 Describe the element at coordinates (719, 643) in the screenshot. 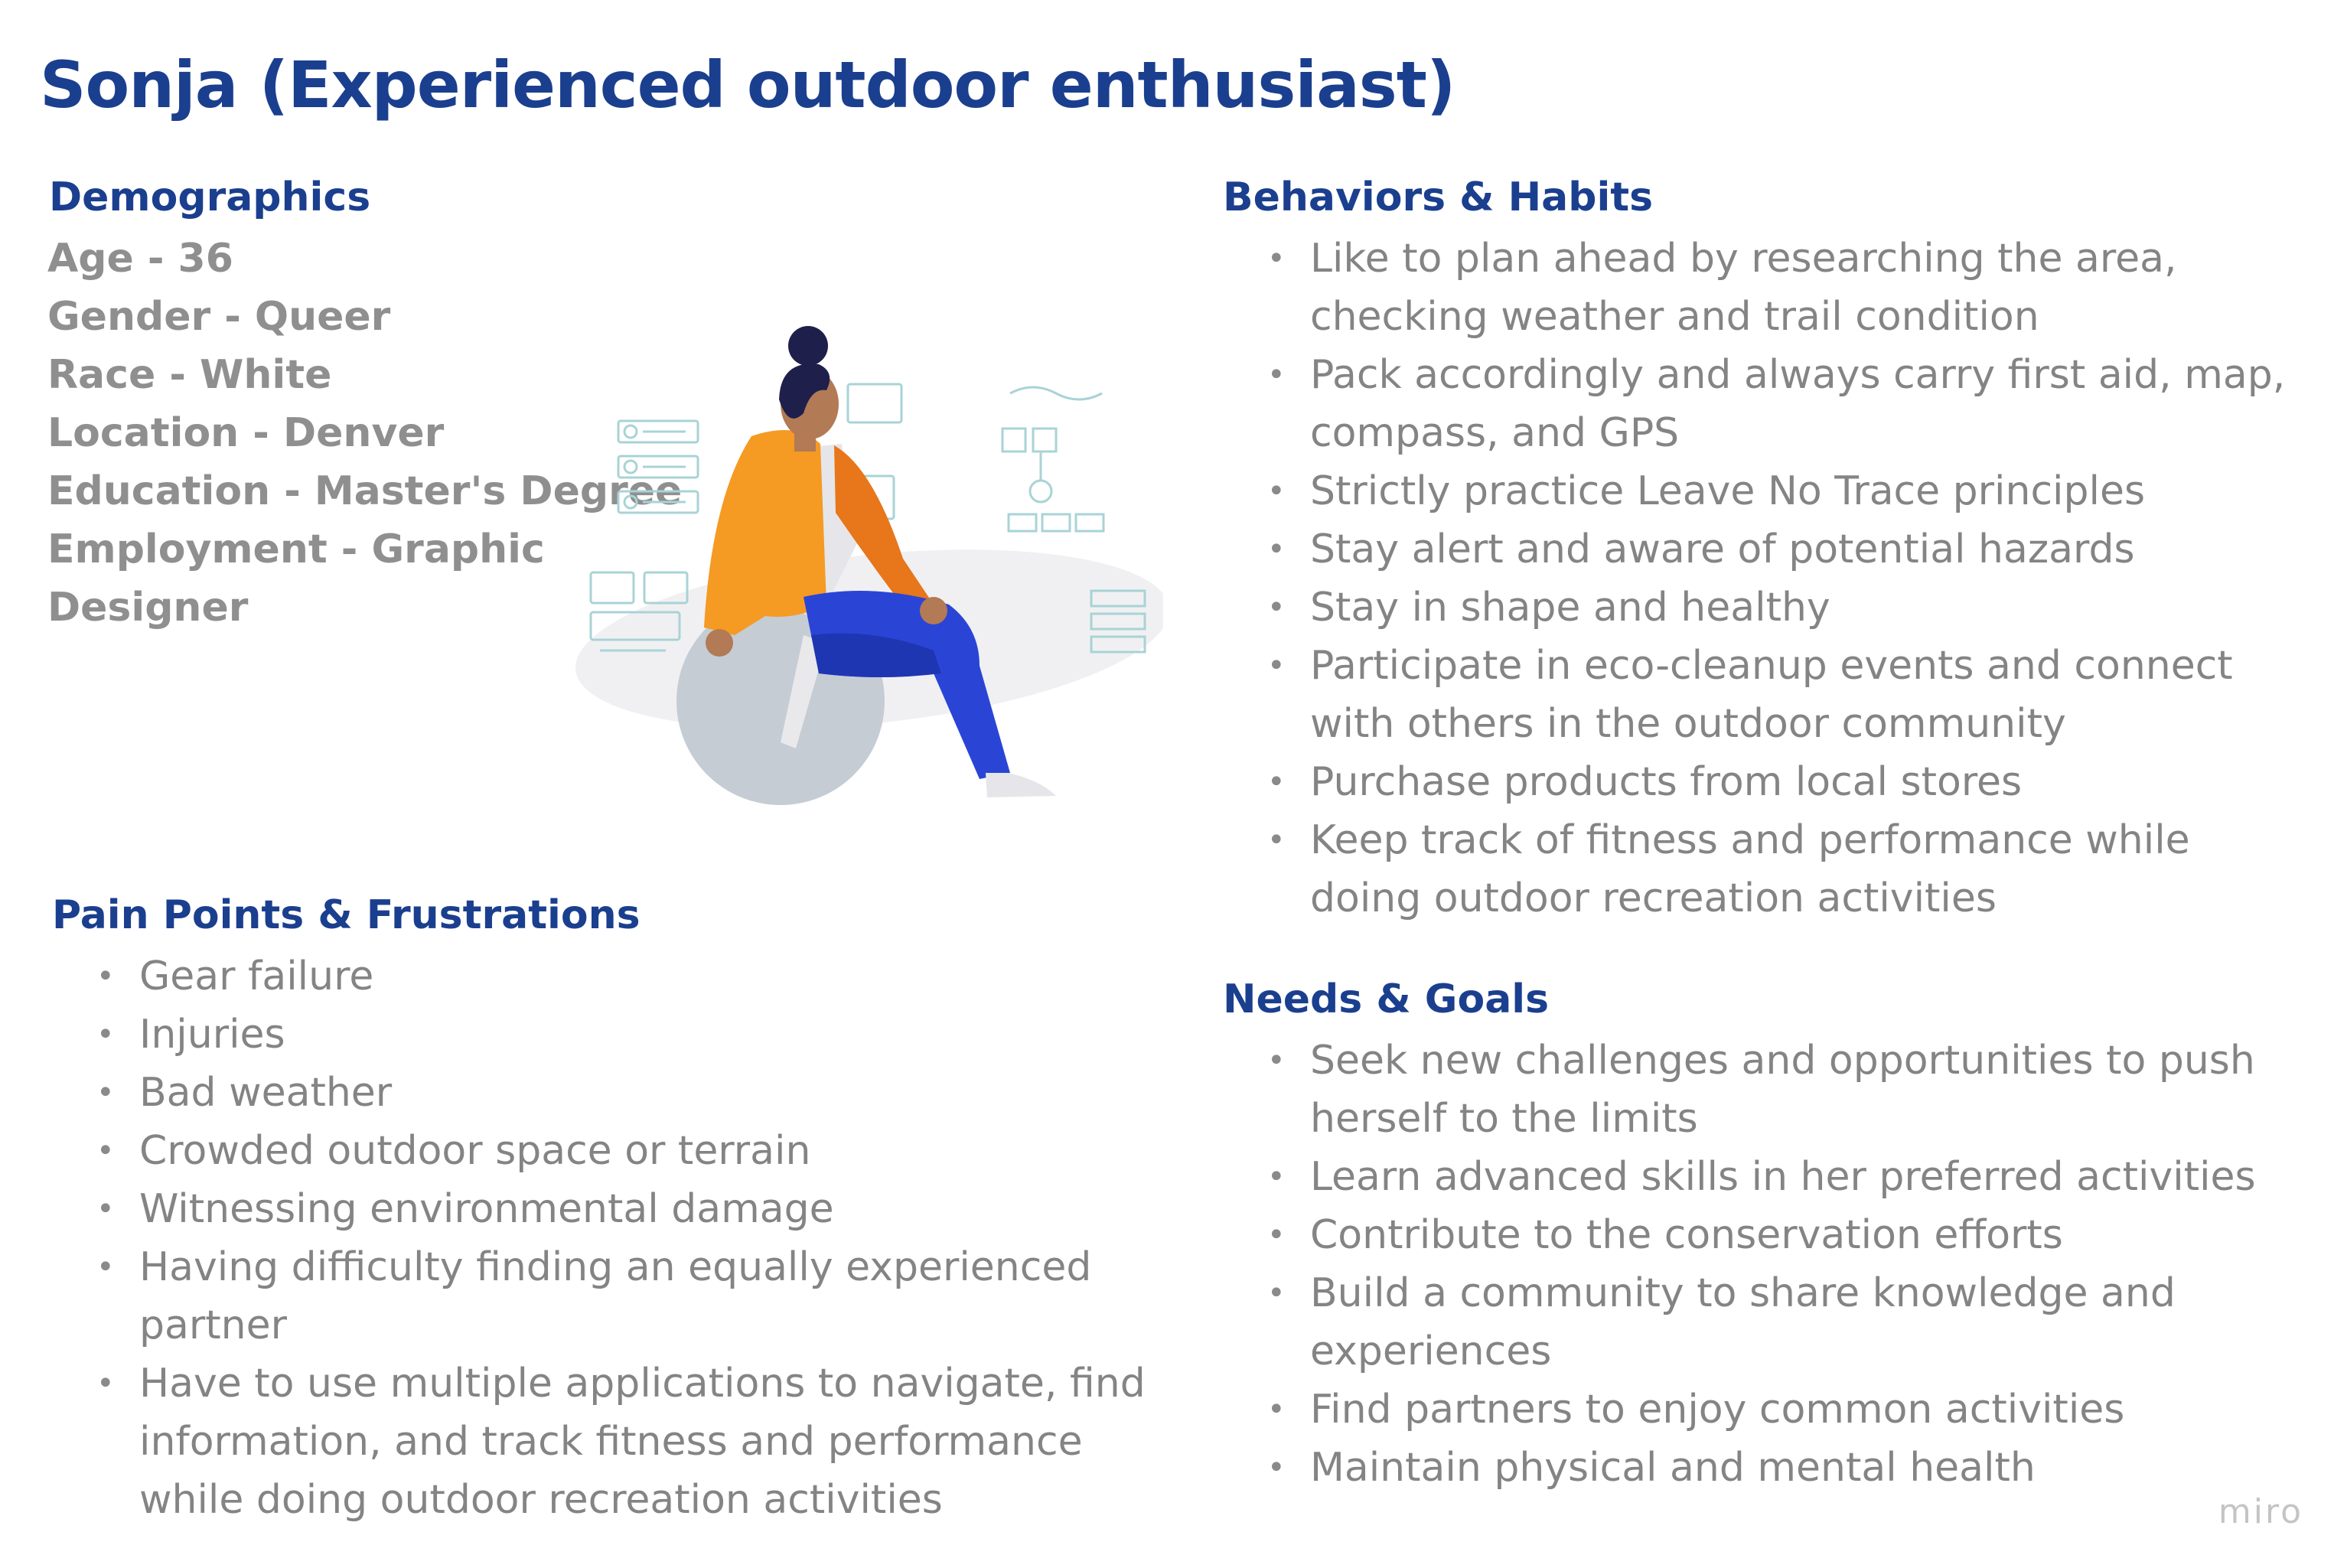

I see `left-hand` at that location.